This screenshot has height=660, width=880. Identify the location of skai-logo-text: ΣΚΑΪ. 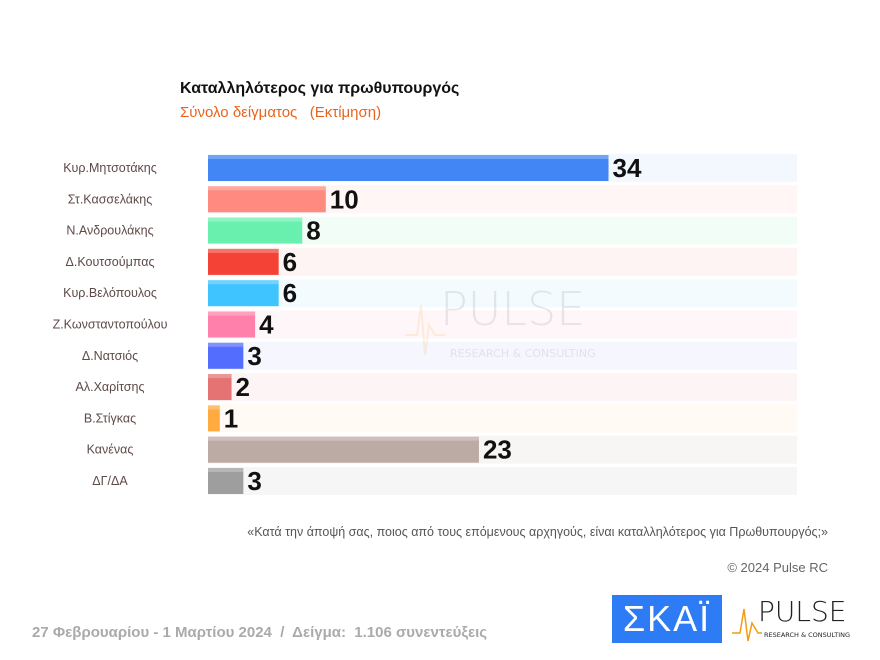
(667, 618).